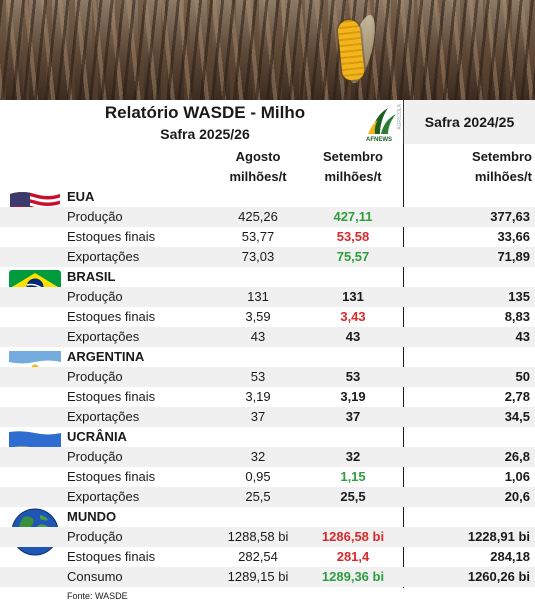 This screenshot has height=606, width=535. I want to click on setembro-value: 1286,58 bi, so click(353, 536).